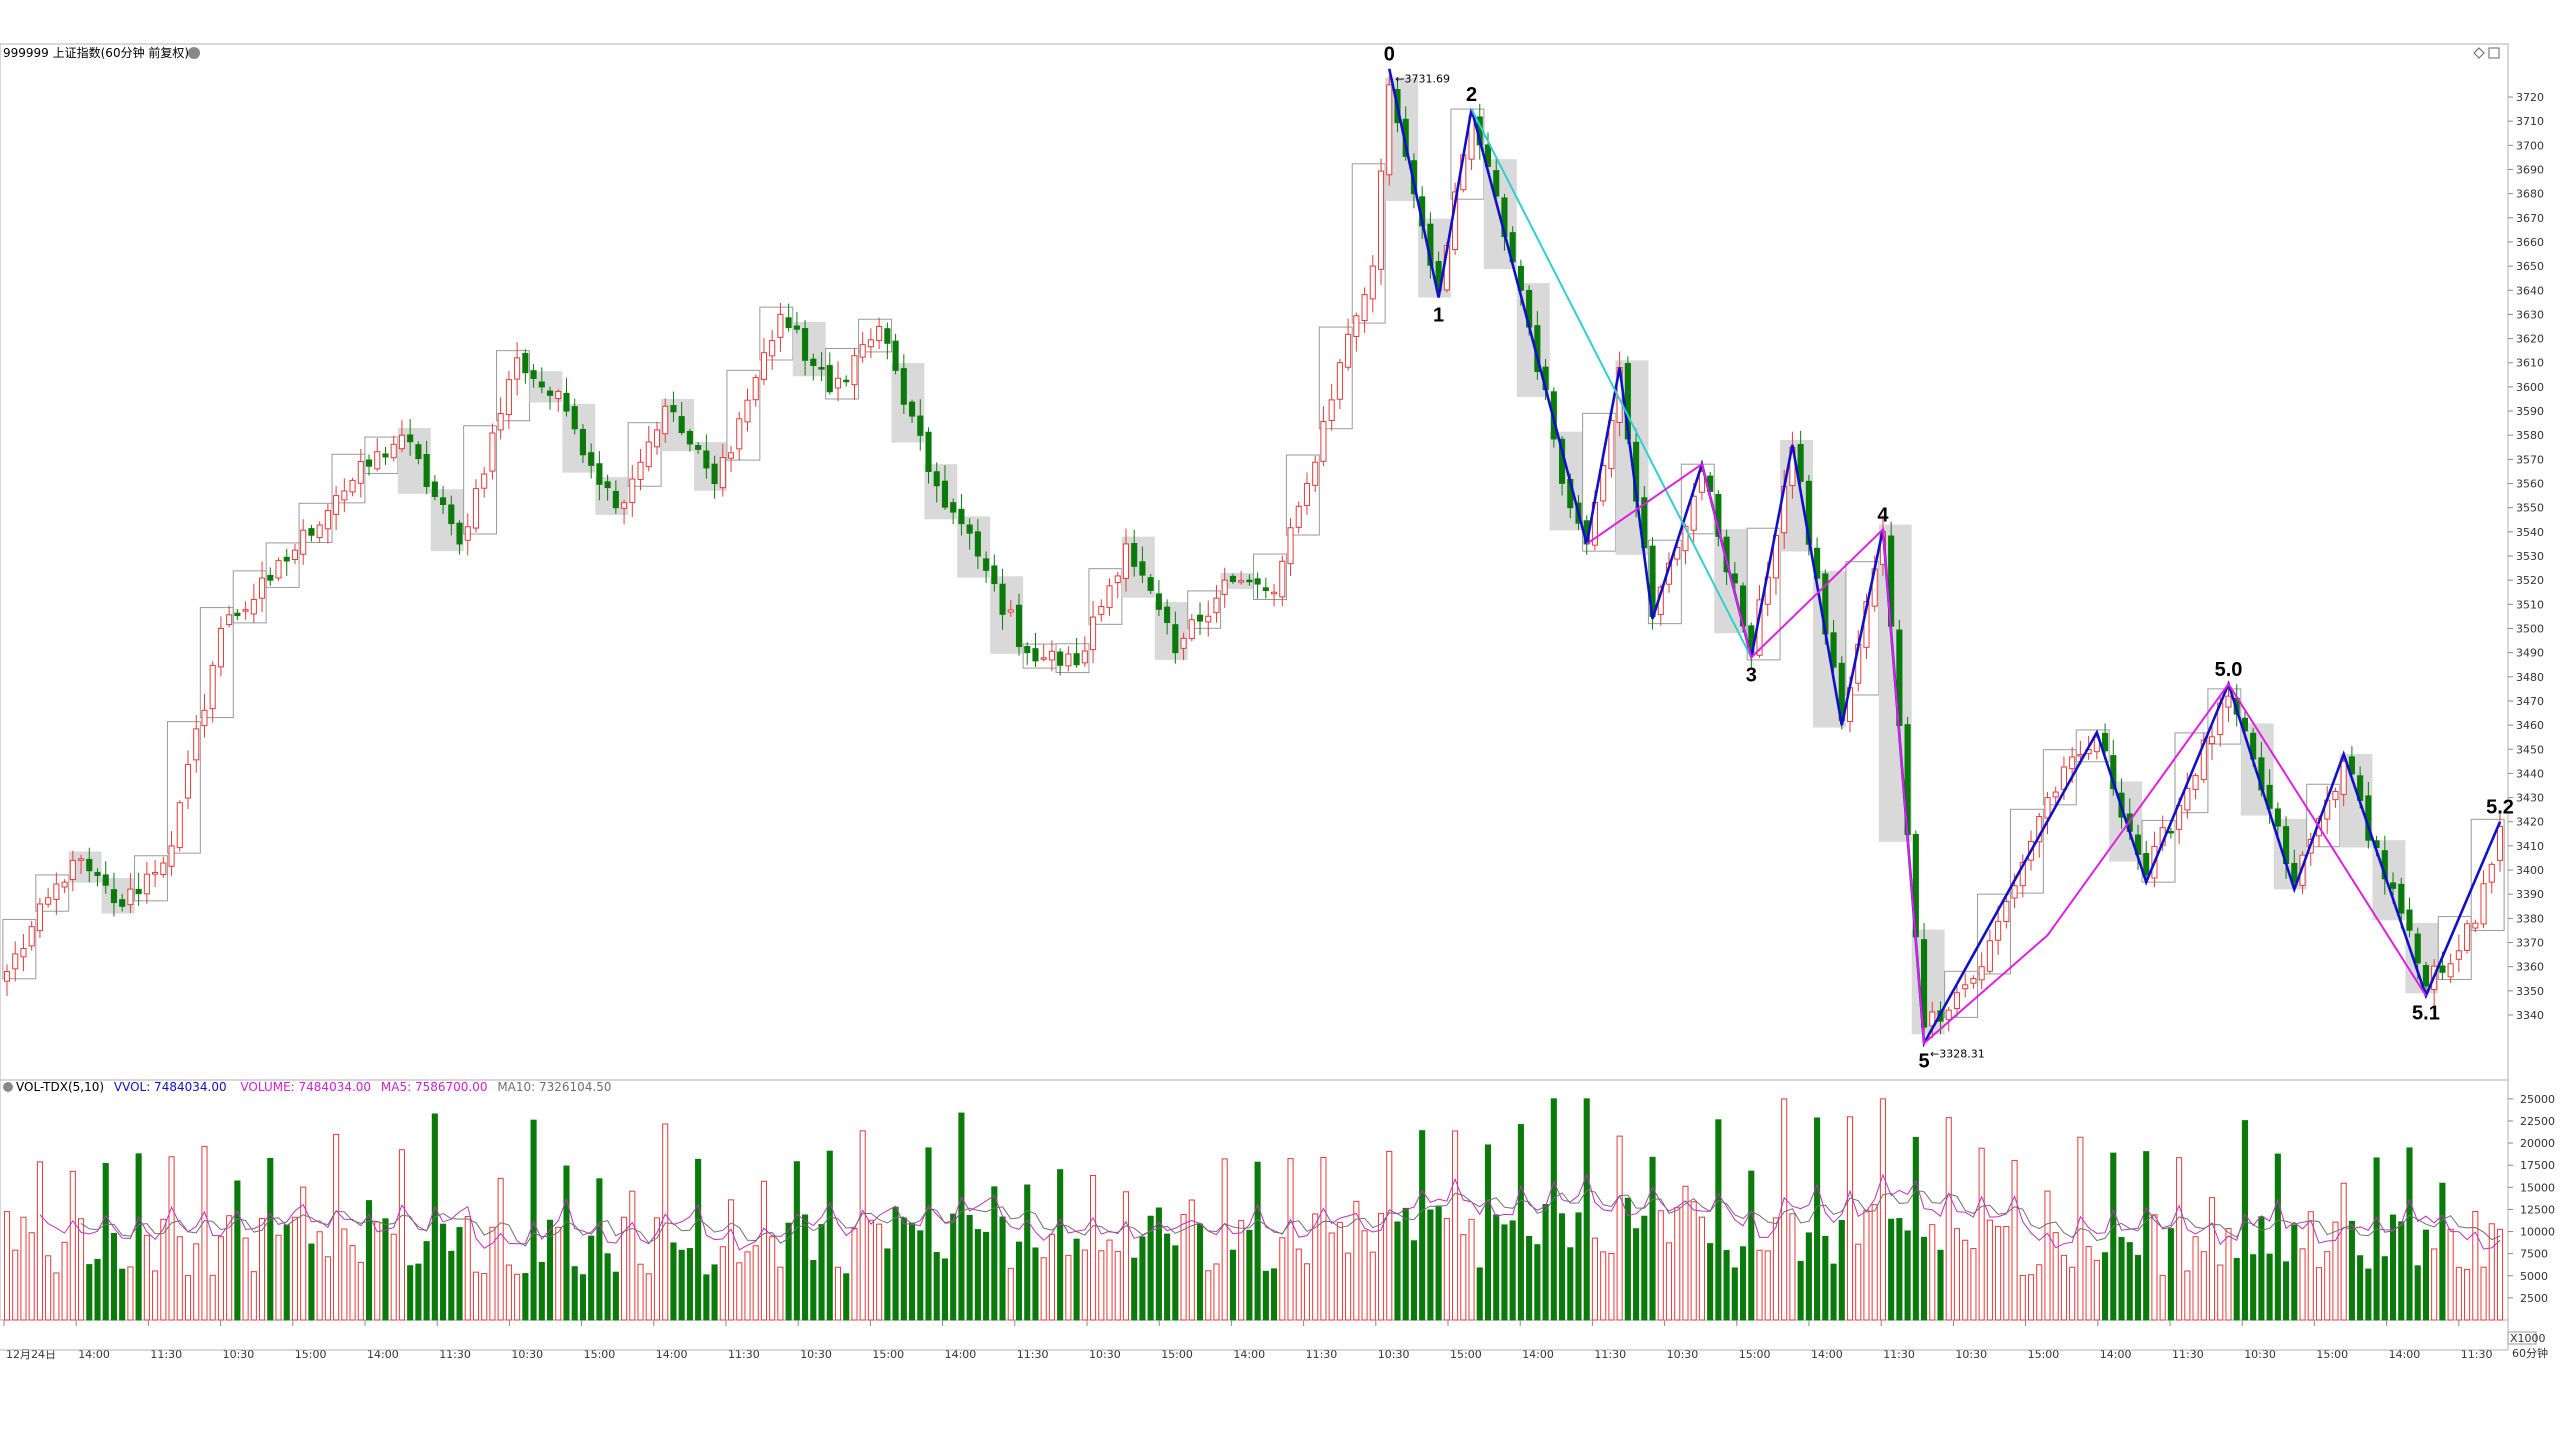 The image size is (2560, 1440). I want to click on x-multiplier-box, so click(2522, 1338).